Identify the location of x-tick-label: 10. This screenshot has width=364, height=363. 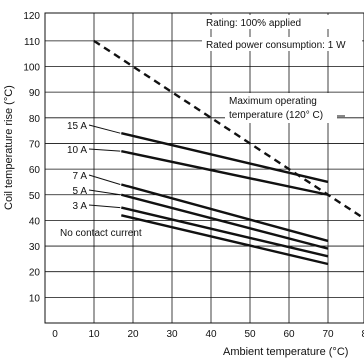
(94, 334).